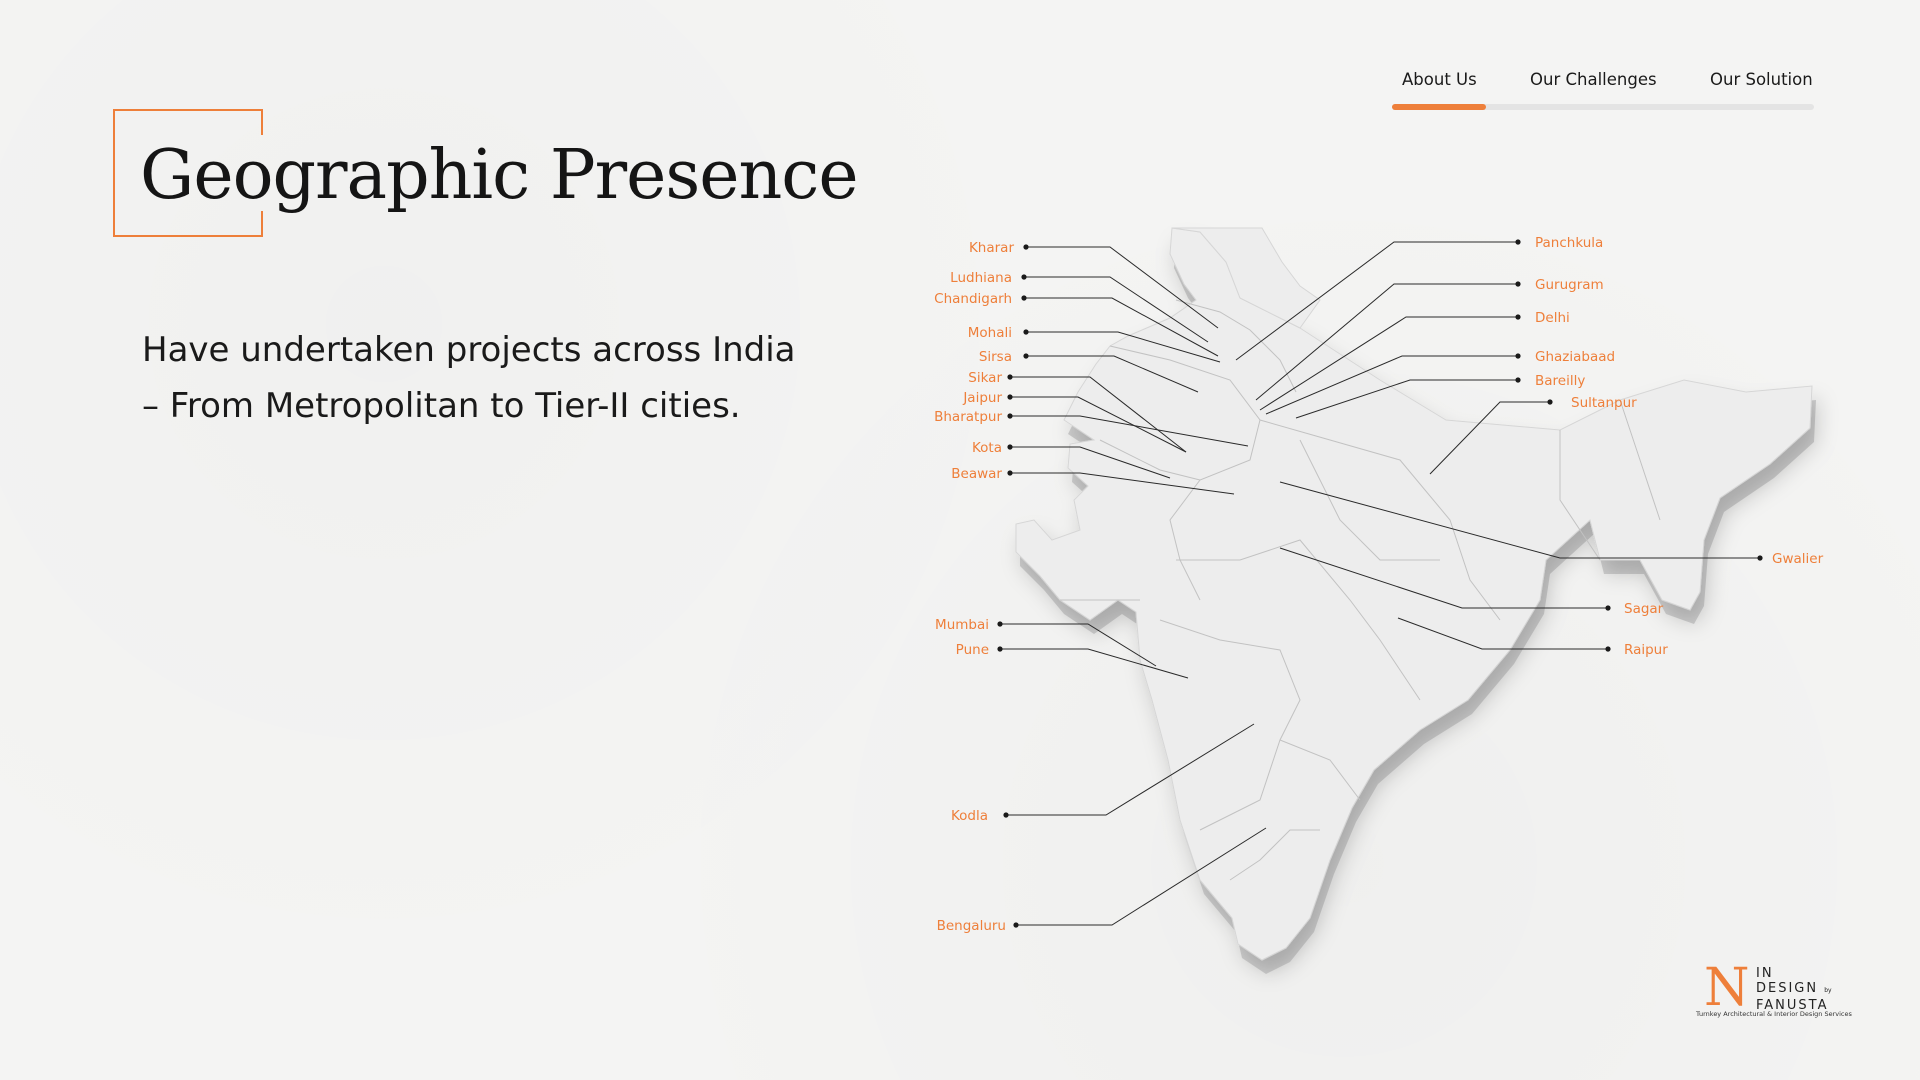  I want to click on city-label-bengaluru: Bengaluru, so click(971, 926).